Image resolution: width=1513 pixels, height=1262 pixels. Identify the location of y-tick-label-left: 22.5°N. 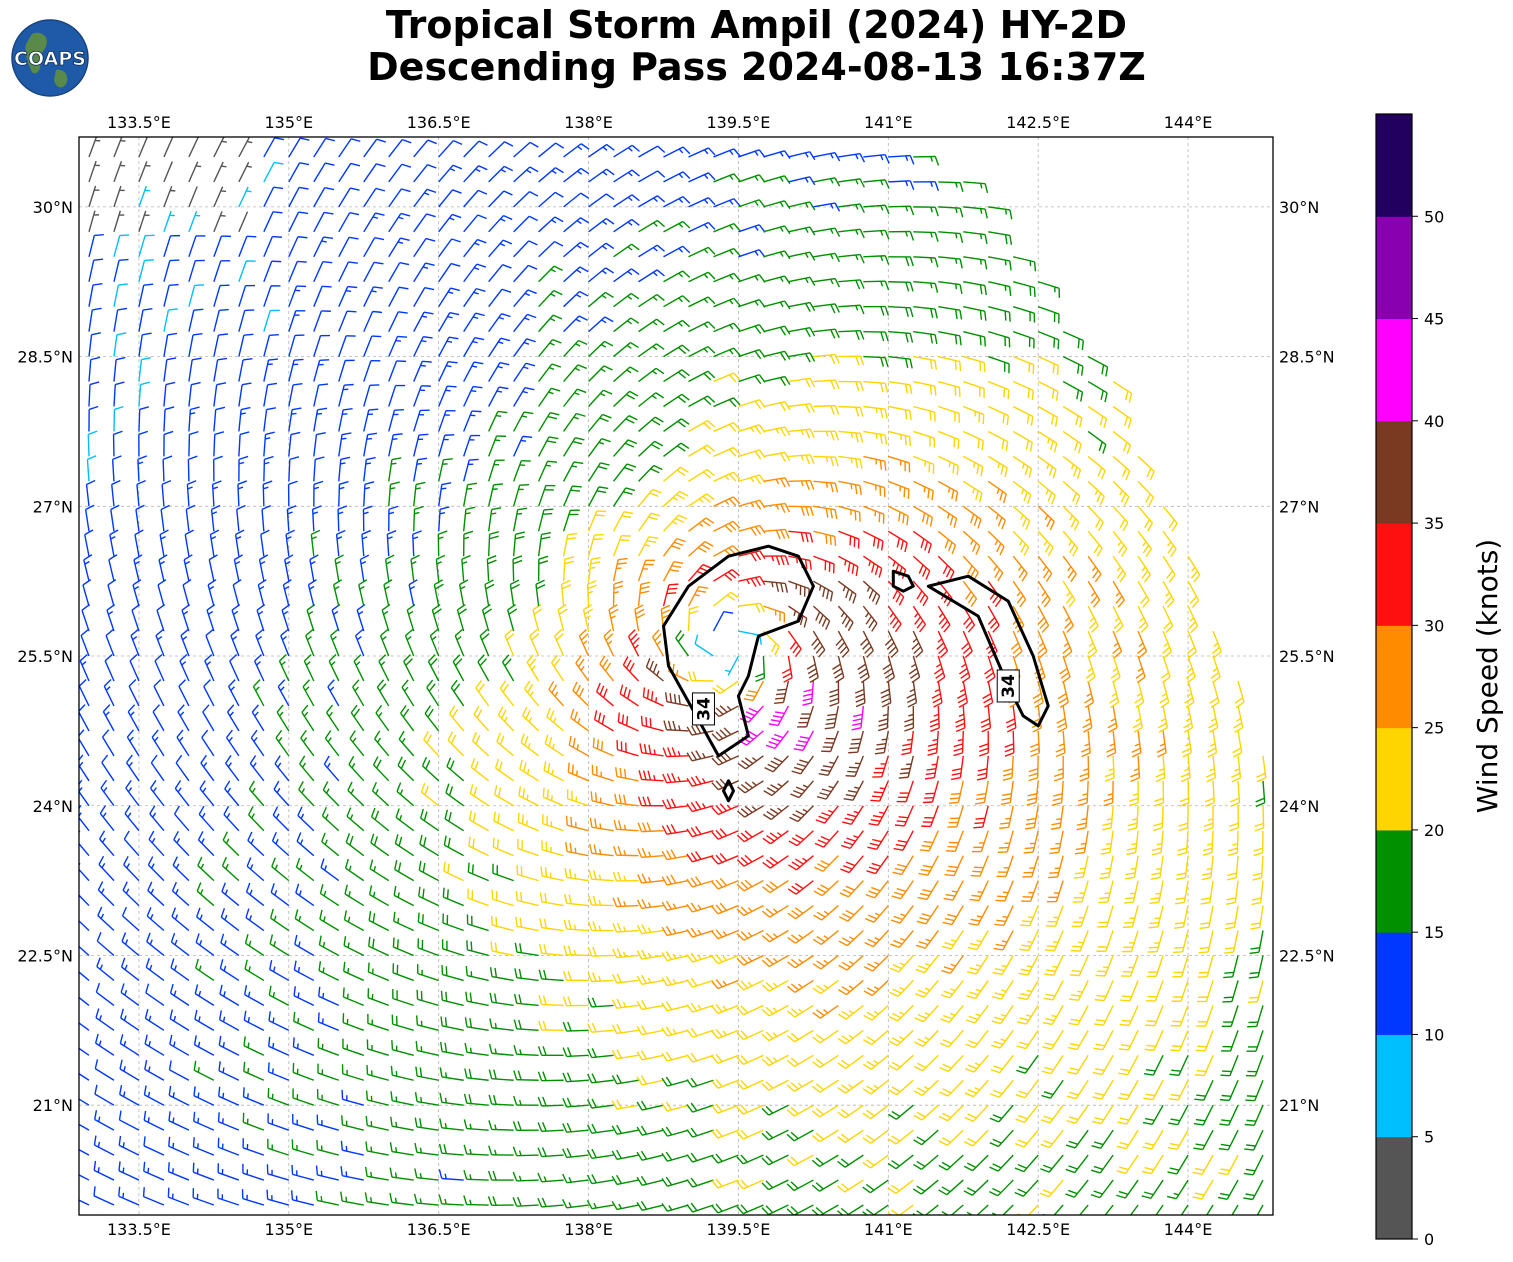
(45, 955).